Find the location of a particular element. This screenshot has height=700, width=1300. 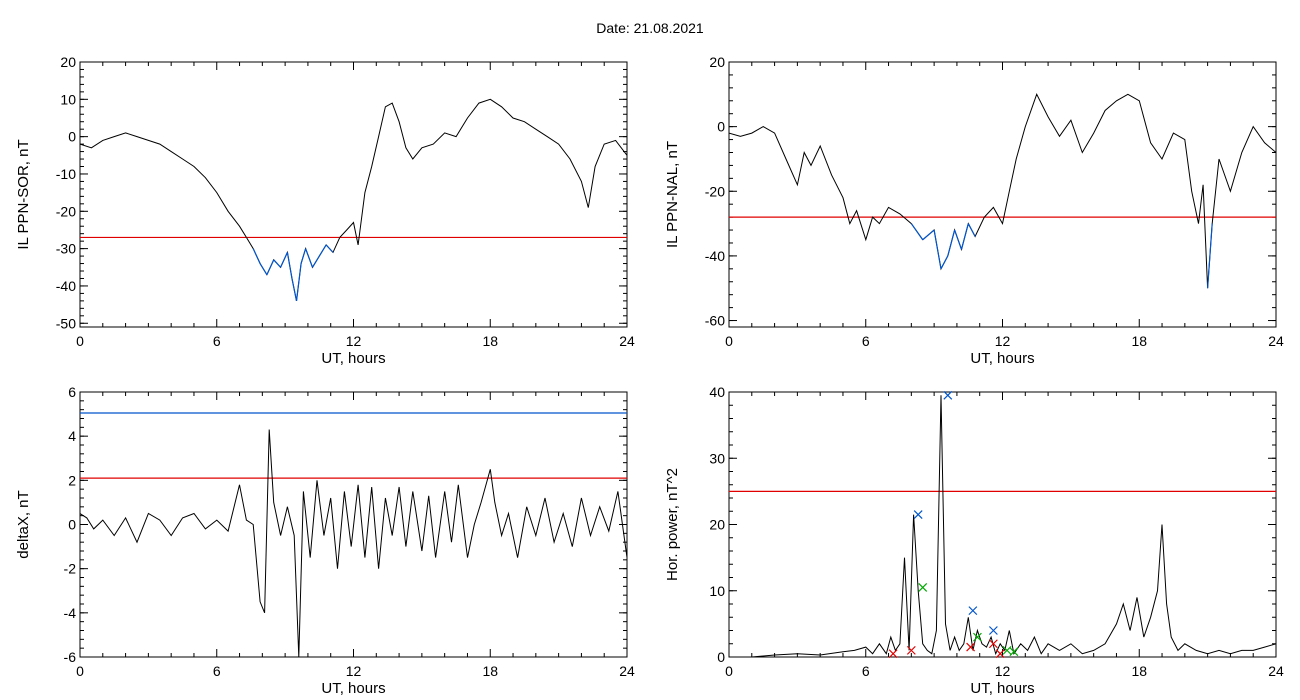

y-tick-label: -60 is located at coordinates (715, 321).